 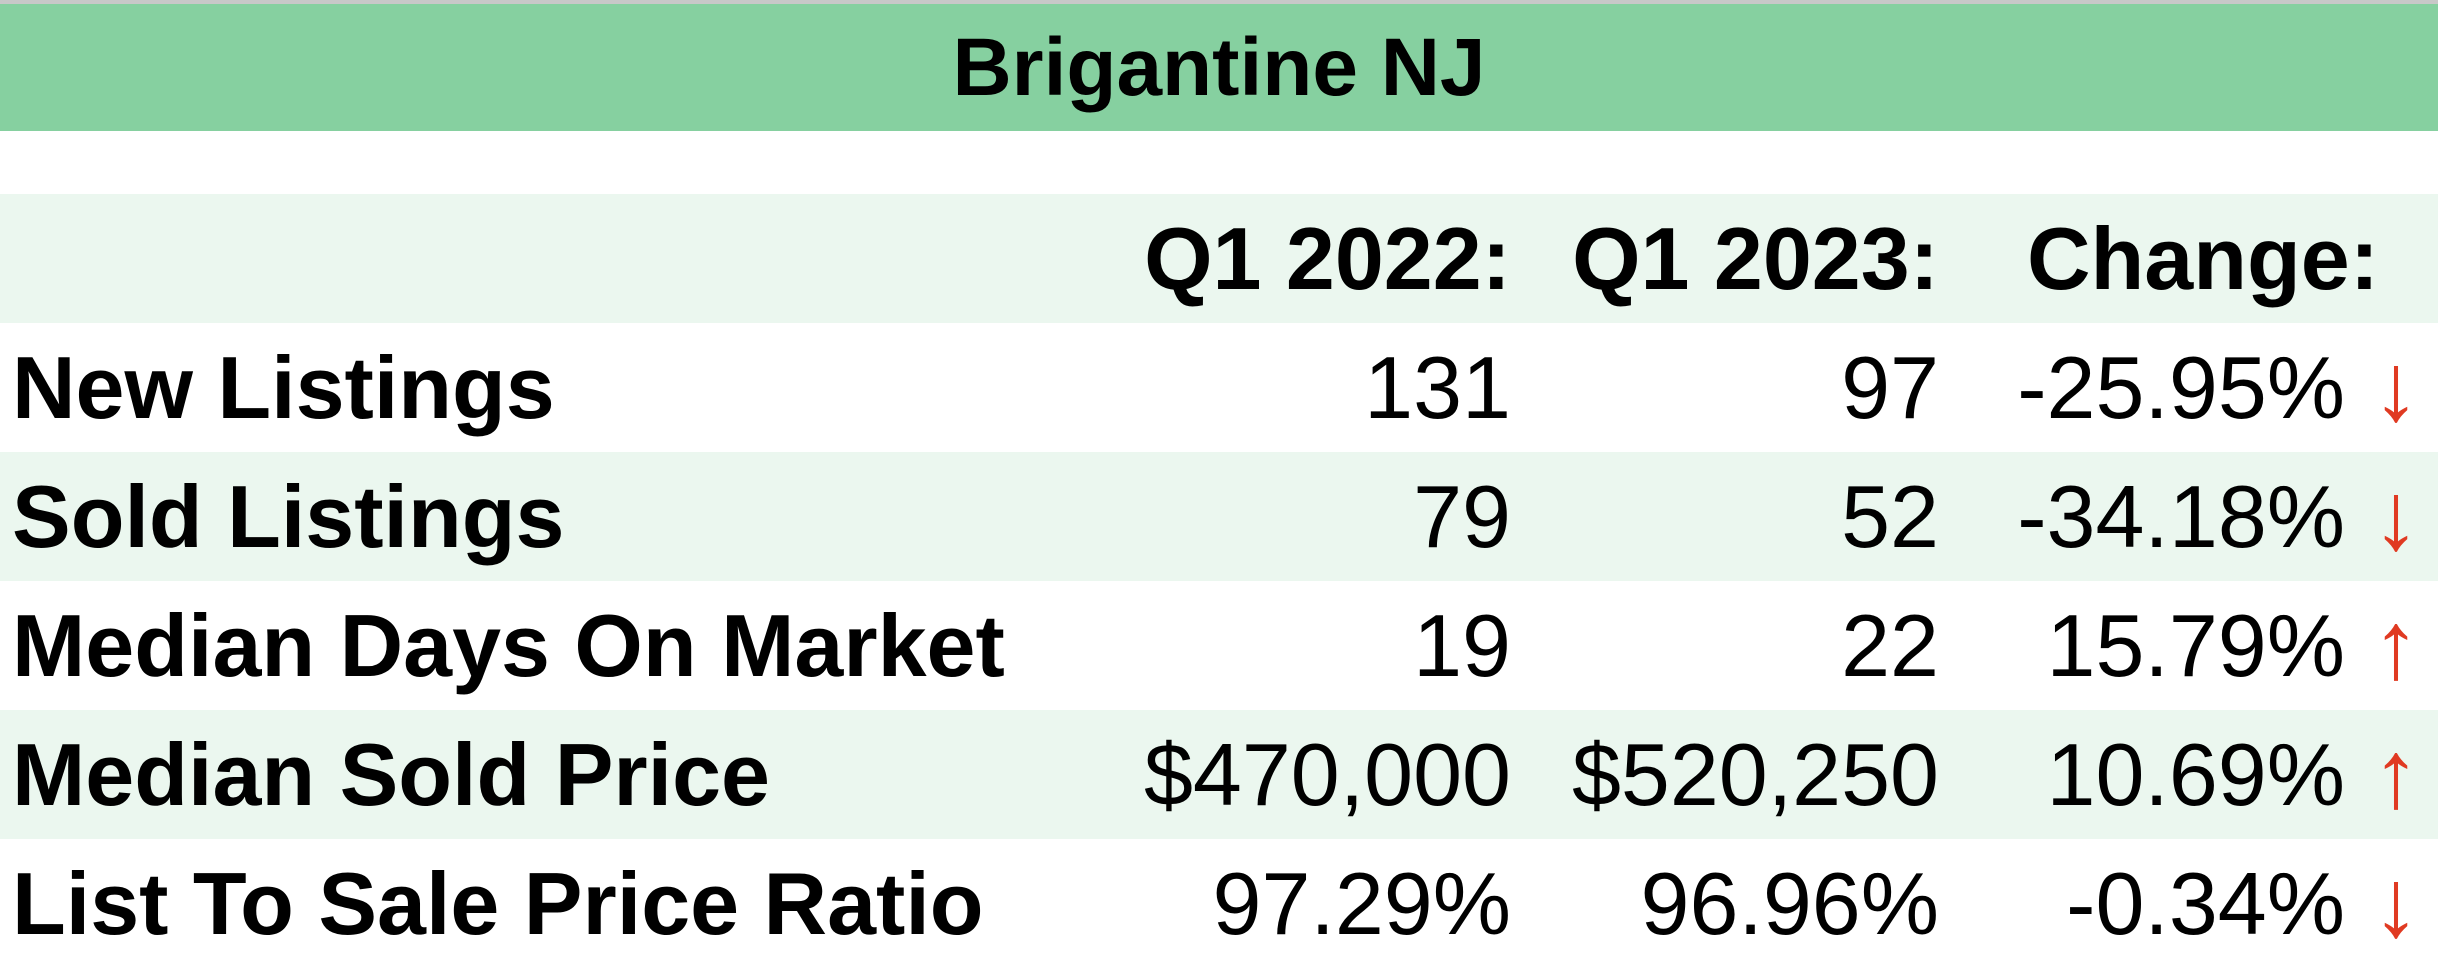 What do you see at coordinates (1462, 516) in the screenshot?
I see `cell-value: 79` at bounding box center [1462, 516].